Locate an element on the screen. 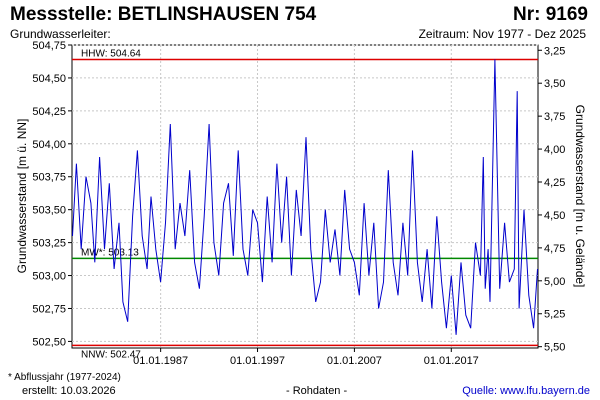 This screenshot has height=400, width=600. station-title: Messstelle: BETLINSHAUSEN 754 is located at coordinates (163, 14).